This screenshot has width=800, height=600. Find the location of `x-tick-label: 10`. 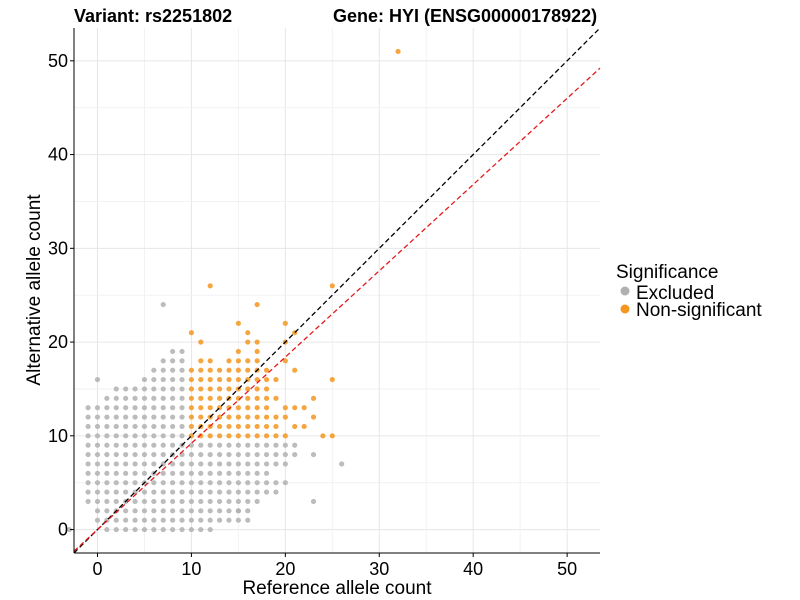

x-tick-label: 10 is located at coordinates (191, 569).